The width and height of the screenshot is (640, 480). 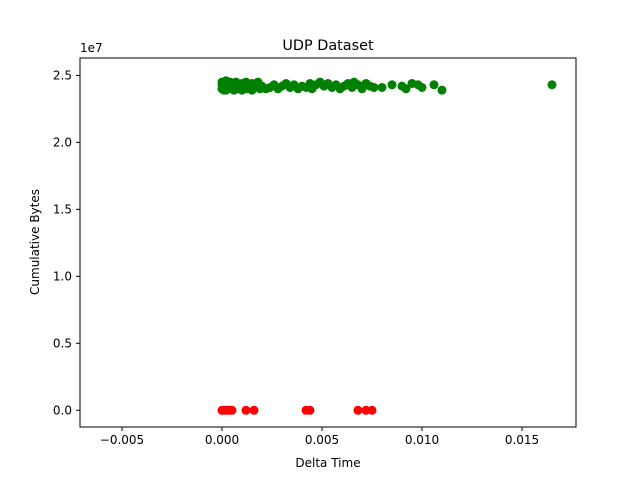 What do you see at coordinates (62, 343) in the screenshot?
I see `y-tick-label: 0.5` at bounding box center [62, 343].